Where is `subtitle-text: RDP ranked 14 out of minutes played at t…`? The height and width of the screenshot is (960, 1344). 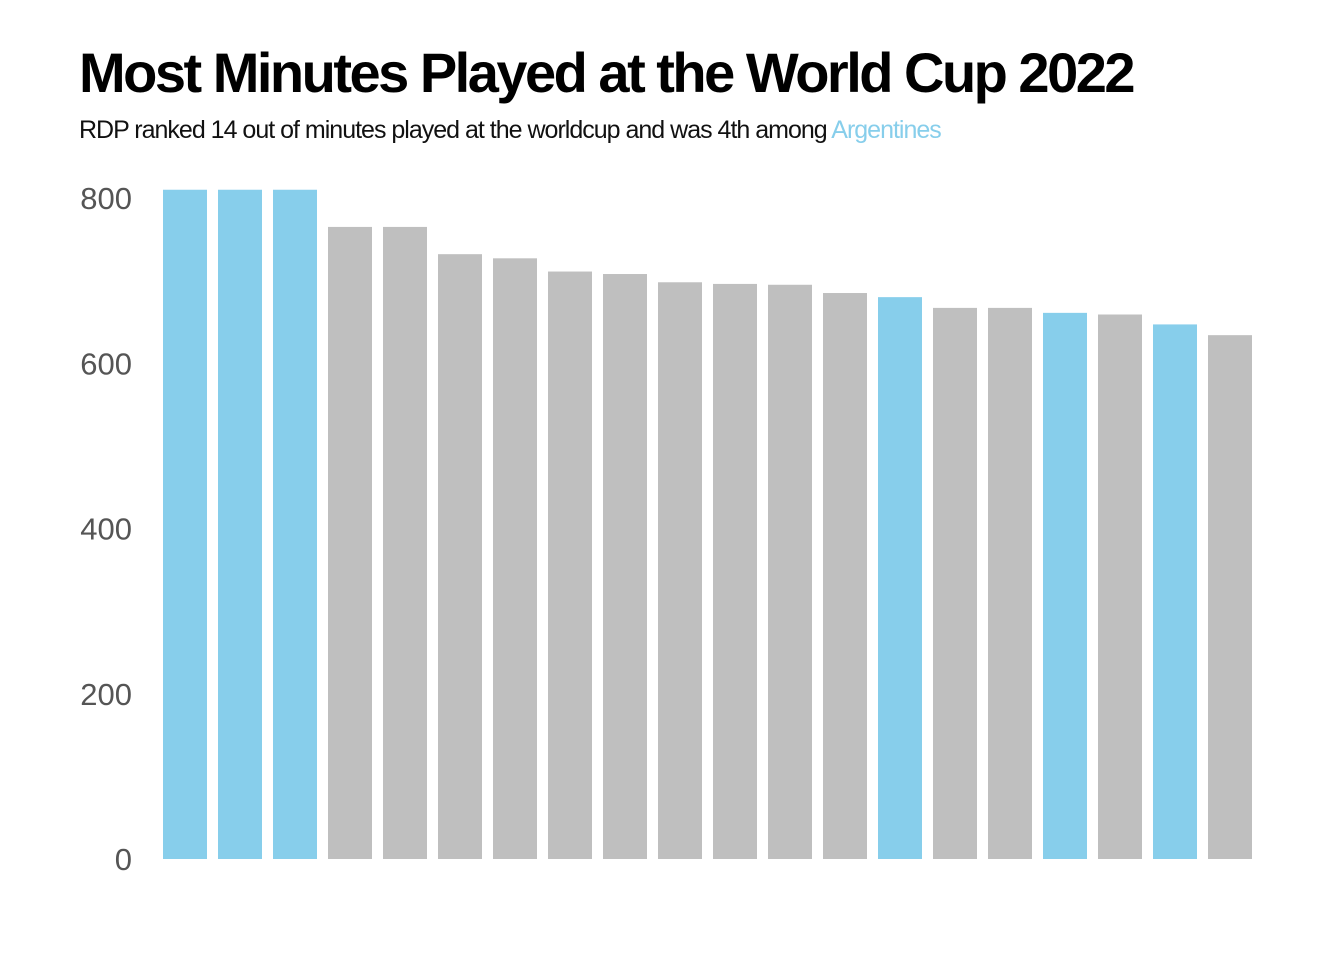
subtitle-text: RDP ranked 14 out of minutes played at t… is located at coordinates (455, 130).